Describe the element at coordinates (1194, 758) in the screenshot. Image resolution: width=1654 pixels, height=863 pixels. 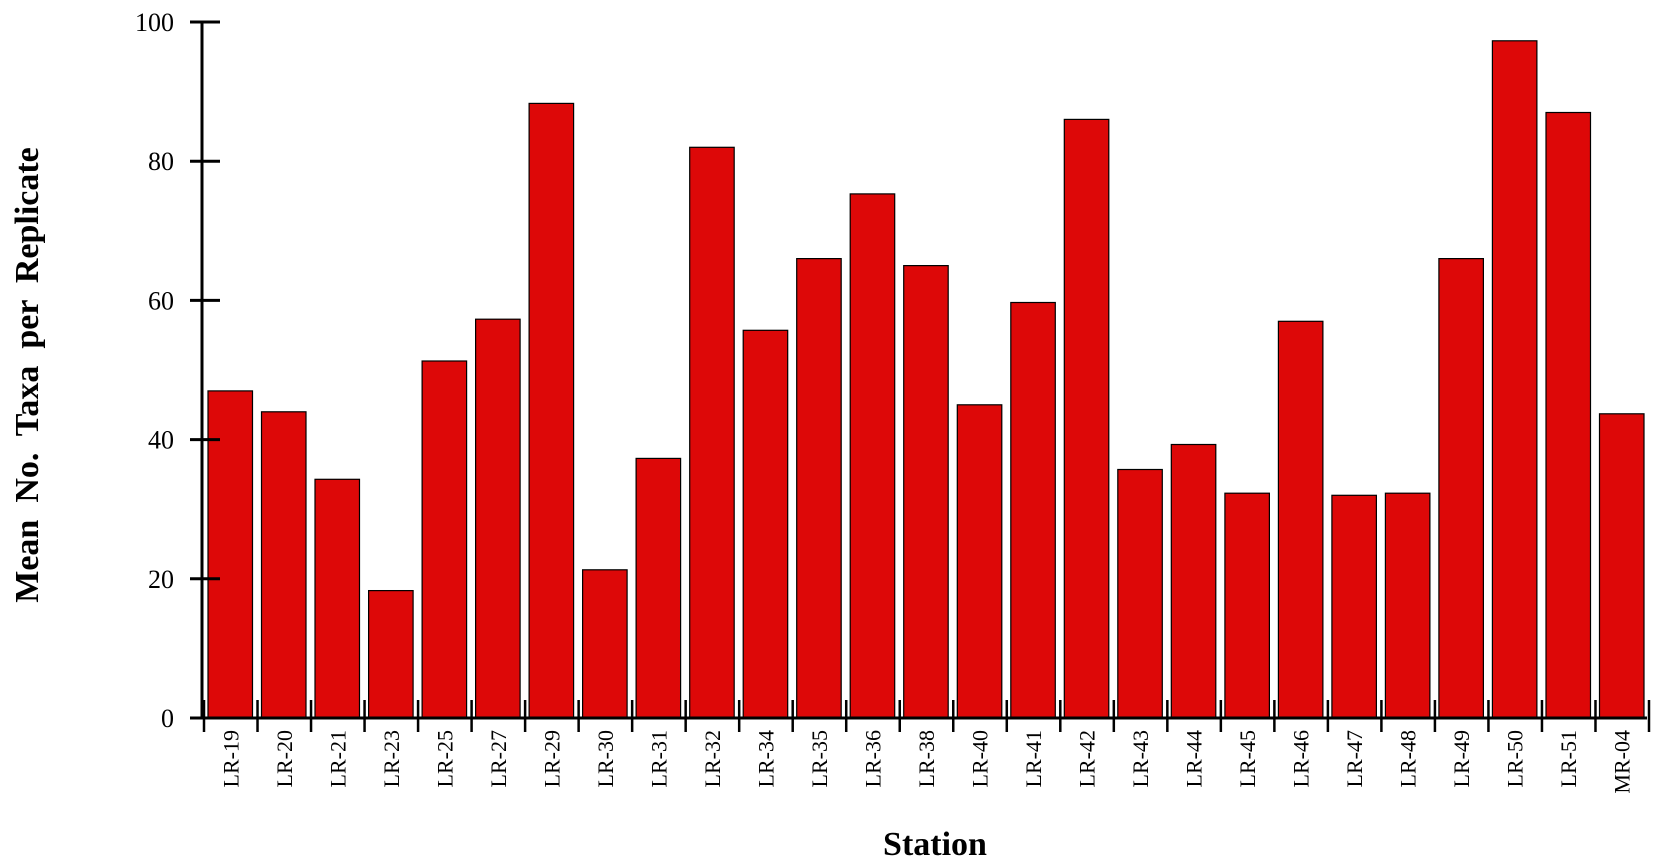
I see `x-tick-label-LR-44: LR-44` at that location.